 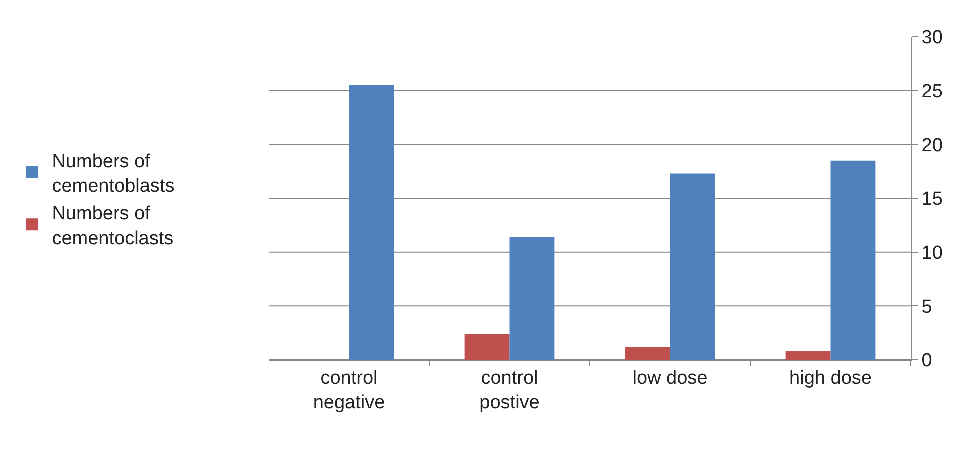 What do you see at coordinates (932, 199) in the screenshot?
I see `y-tick-label: 15` at bounding box center [932, 199].